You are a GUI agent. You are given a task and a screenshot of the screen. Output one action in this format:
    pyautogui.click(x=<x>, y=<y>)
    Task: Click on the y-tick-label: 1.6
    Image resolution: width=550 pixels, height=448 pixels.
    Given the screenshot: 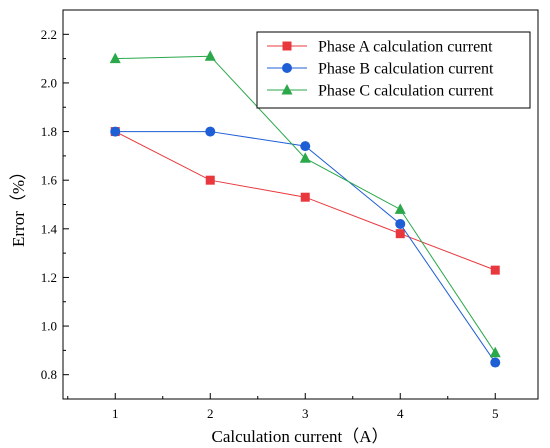 What is the action you would take?
    pyautogui.click(x=49, y=180)
    